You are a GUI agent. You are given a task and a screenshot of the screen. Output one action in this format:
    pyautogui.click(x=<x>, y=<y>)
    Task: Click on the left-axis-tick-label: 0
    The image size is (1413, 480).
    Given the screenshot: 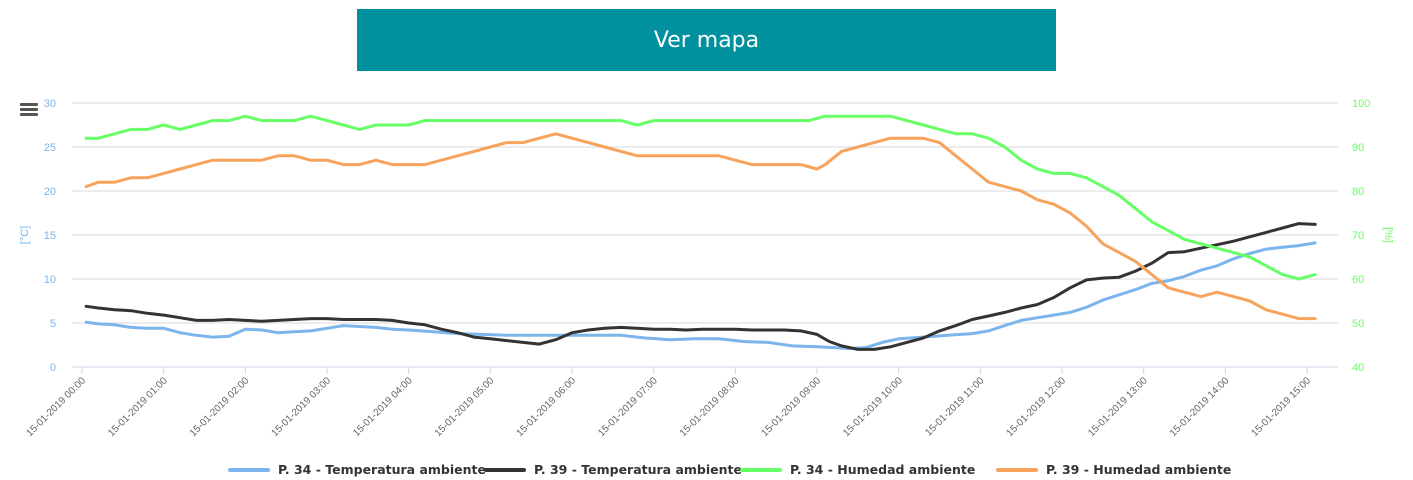 What is the action you would take?
    pyautogui.click(x=53, y=368)
    